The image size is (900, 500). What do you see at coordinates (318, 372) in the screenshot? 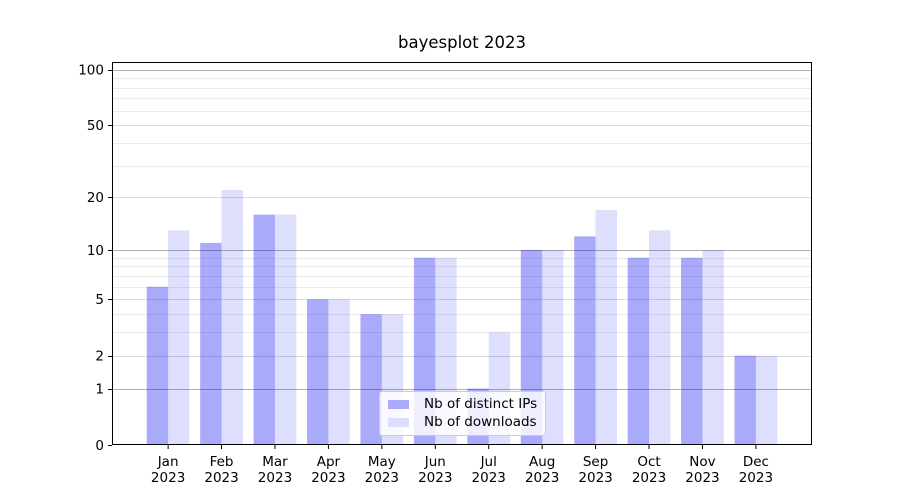
I see `bar-distinct-ips-apr` at bounding box center [318, 372].